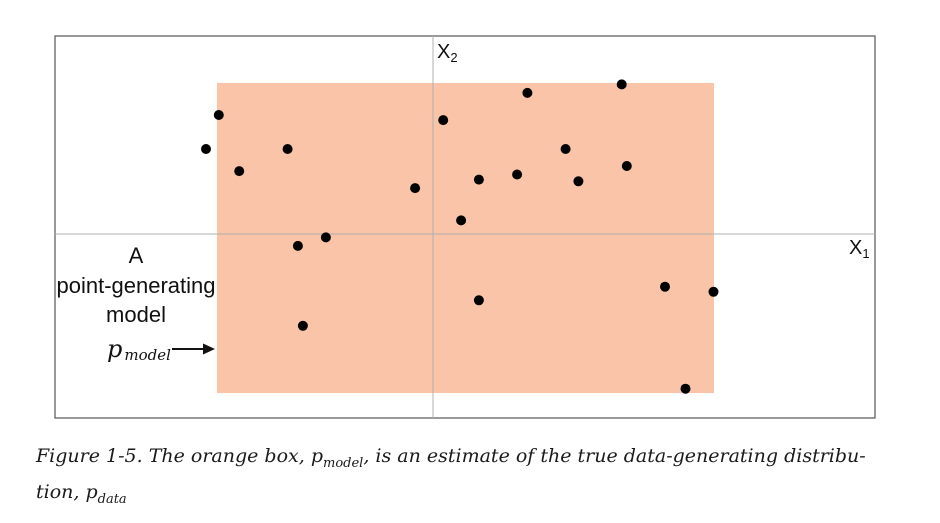 This screenshot has width=940, height=523. I want to click on caption-prefix: Figure 1-5. The orange box,, so click(173, 456).